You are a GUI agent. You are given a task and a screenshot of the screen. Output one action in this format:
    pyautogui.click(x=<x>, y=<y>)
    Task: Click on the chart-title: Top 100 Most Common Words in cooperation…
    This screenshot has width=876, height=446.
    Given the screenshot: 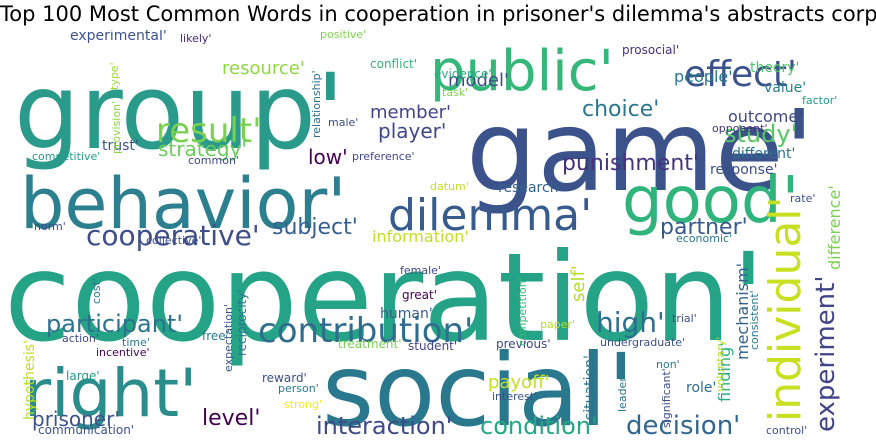 What is the action you would take?
    pyautogui.click(x=438, y=14)
    